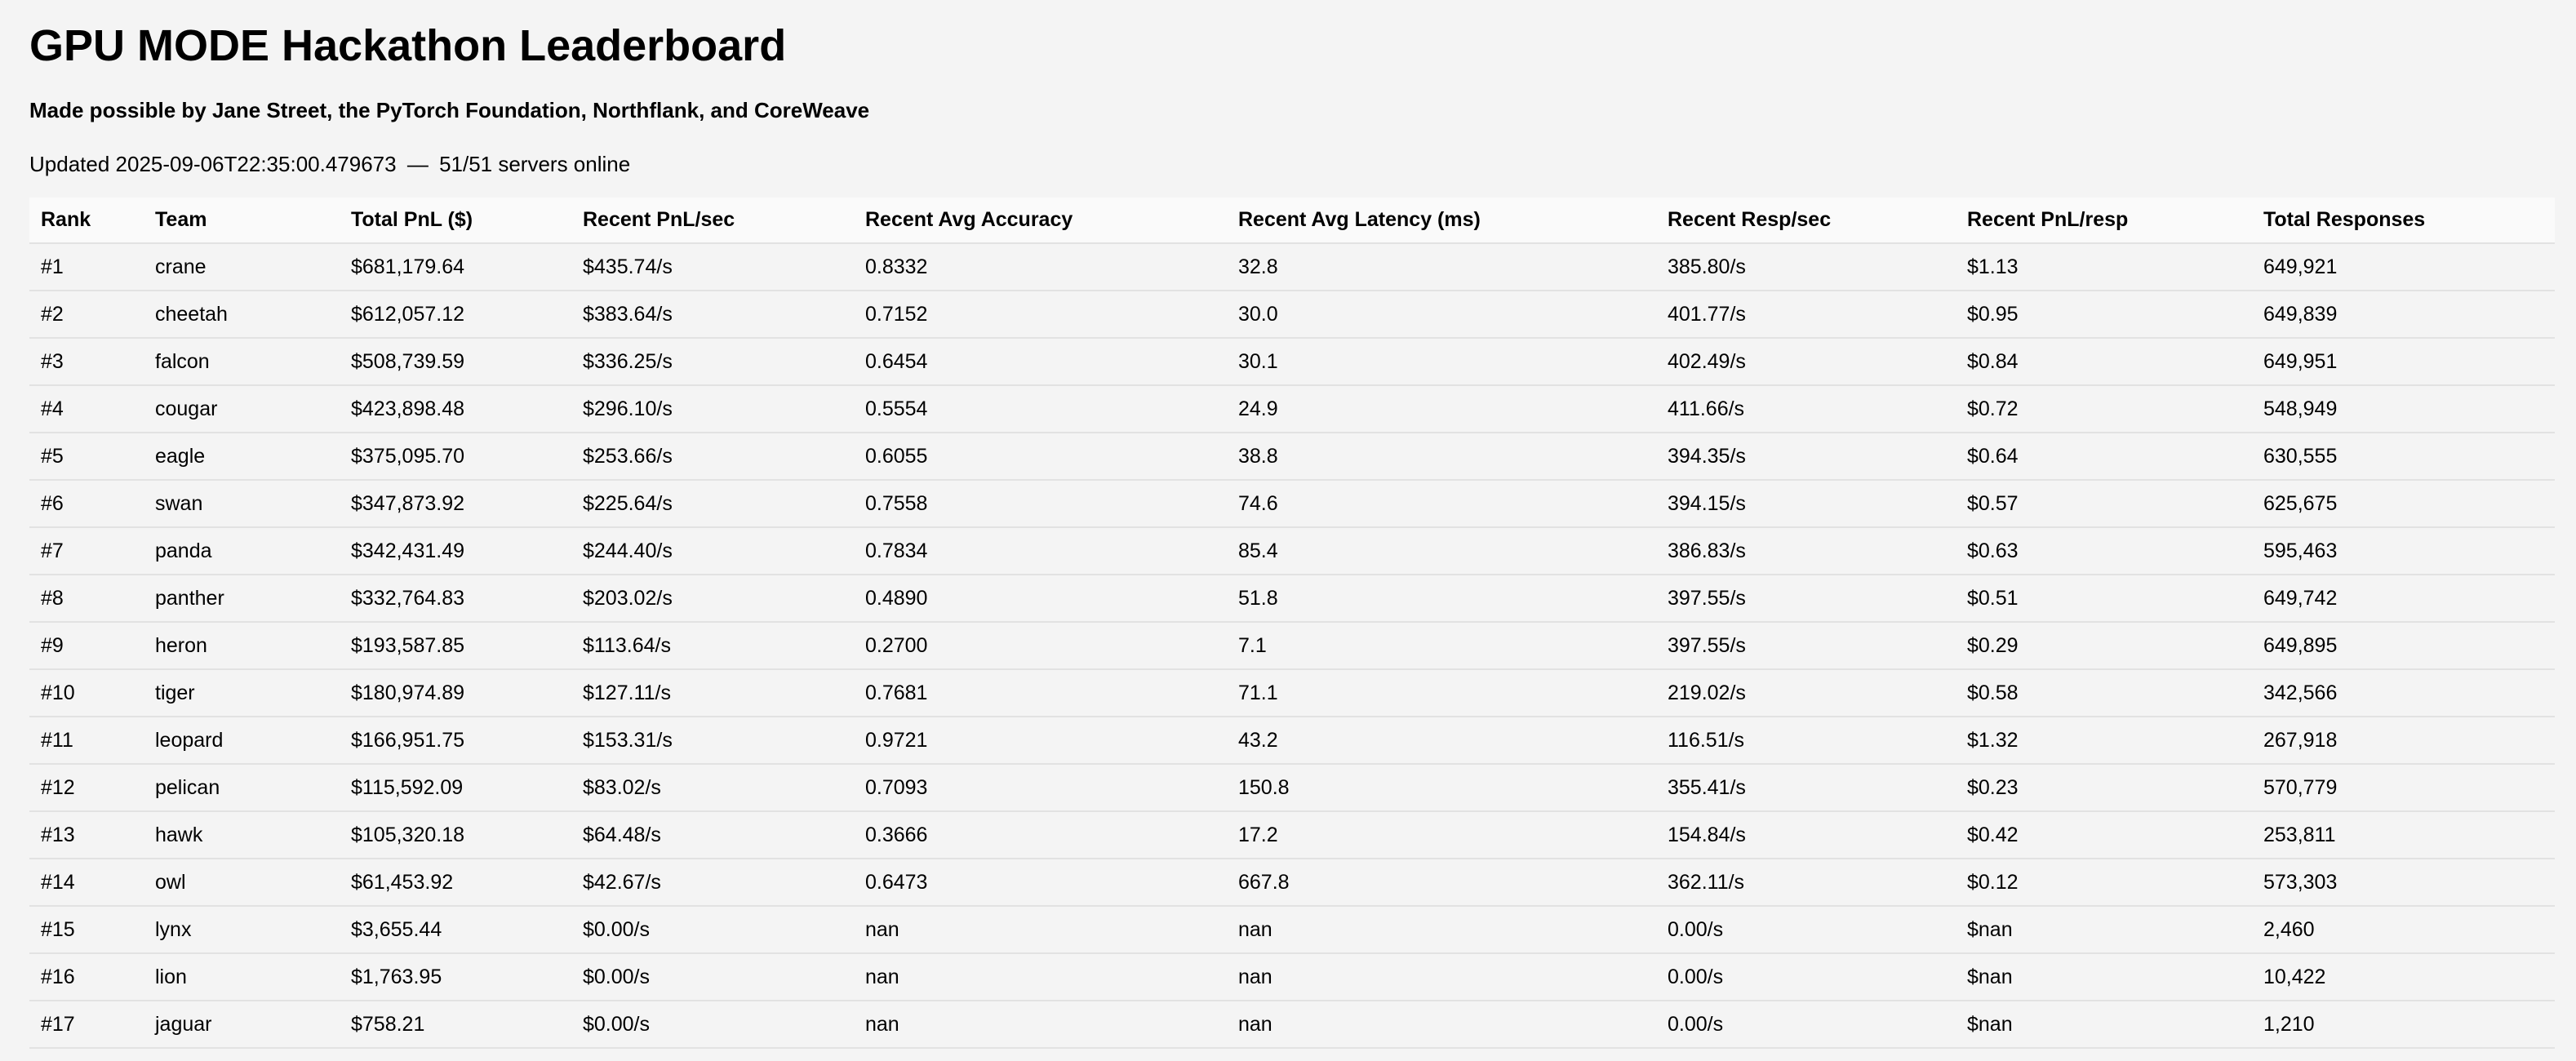 The image size is (2576, 1061). Describe the element at coordinates (86, 835) in the screenshot. I see `rank-cell: #13` at that location.